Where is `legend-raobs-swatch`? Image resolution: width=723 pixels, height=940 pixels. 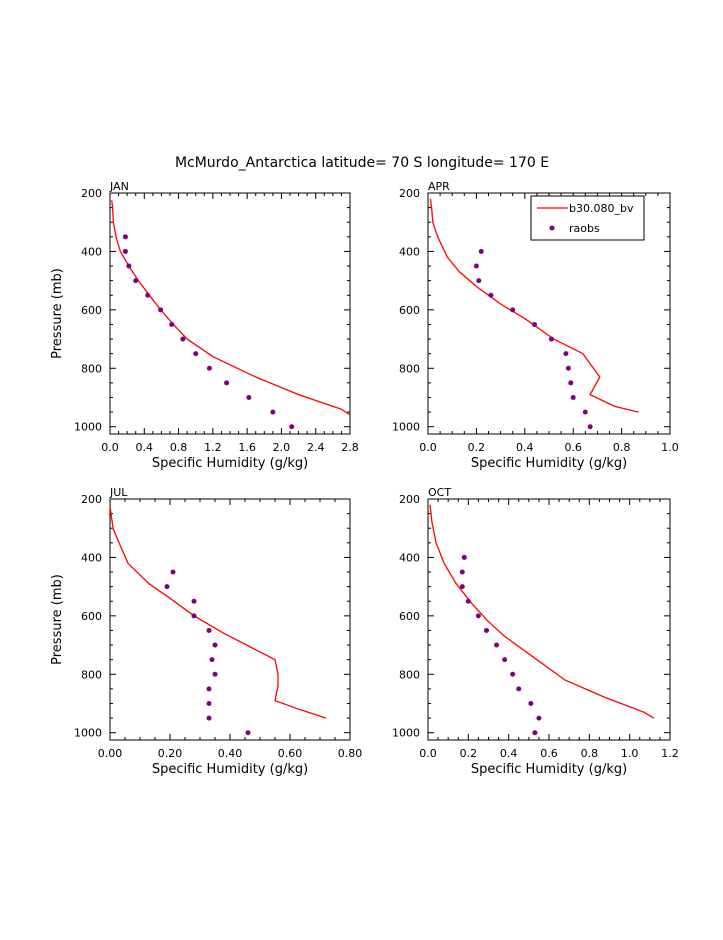 legend-raobs-swatch is located at coordinates (552, 228).